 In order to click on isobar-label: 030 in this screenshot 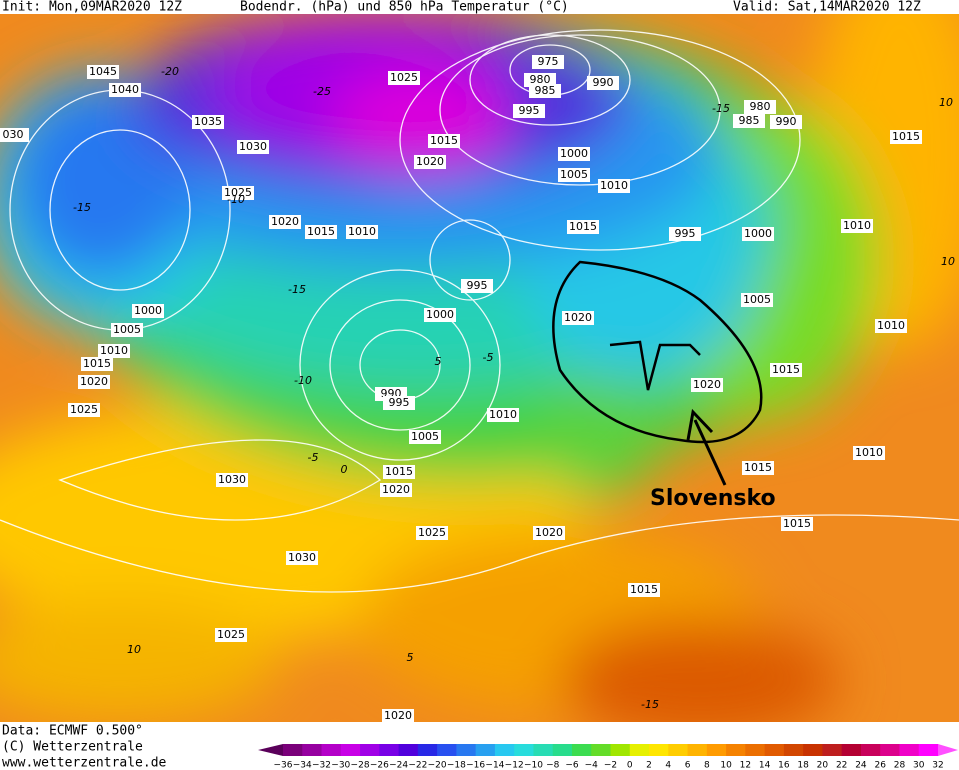, I will do `click(13, 134)`.